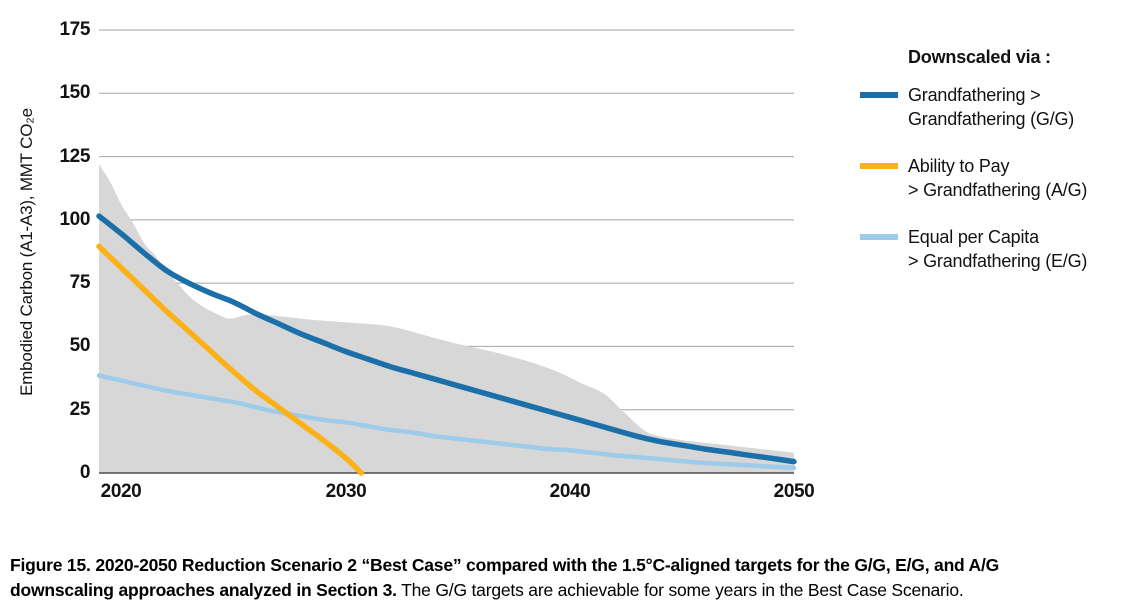 This screenshot has width=1125, height=616. What do you see at coordinates (74, 29) in the screenshot?
I see `y-tick-label-175: 175` at bounding box center [74, 29].